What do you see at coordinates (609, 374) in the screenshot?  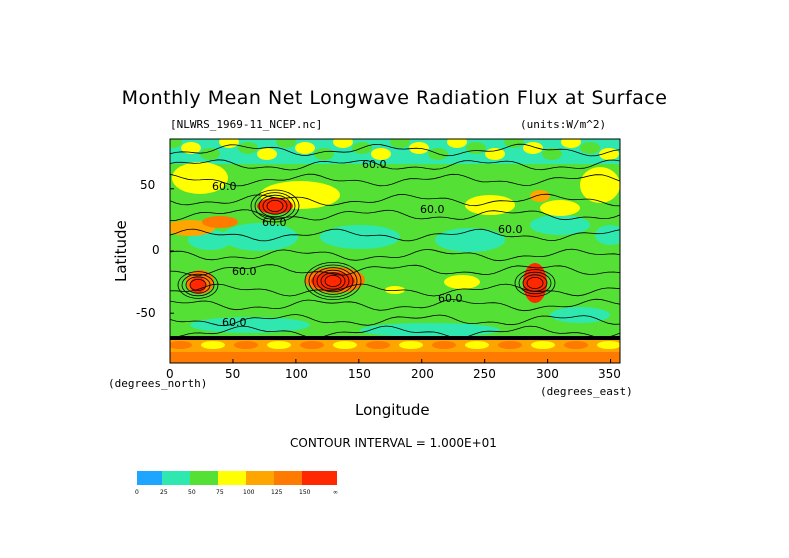 I see `x-tick-label: 350` at bounding box center [609, 374].